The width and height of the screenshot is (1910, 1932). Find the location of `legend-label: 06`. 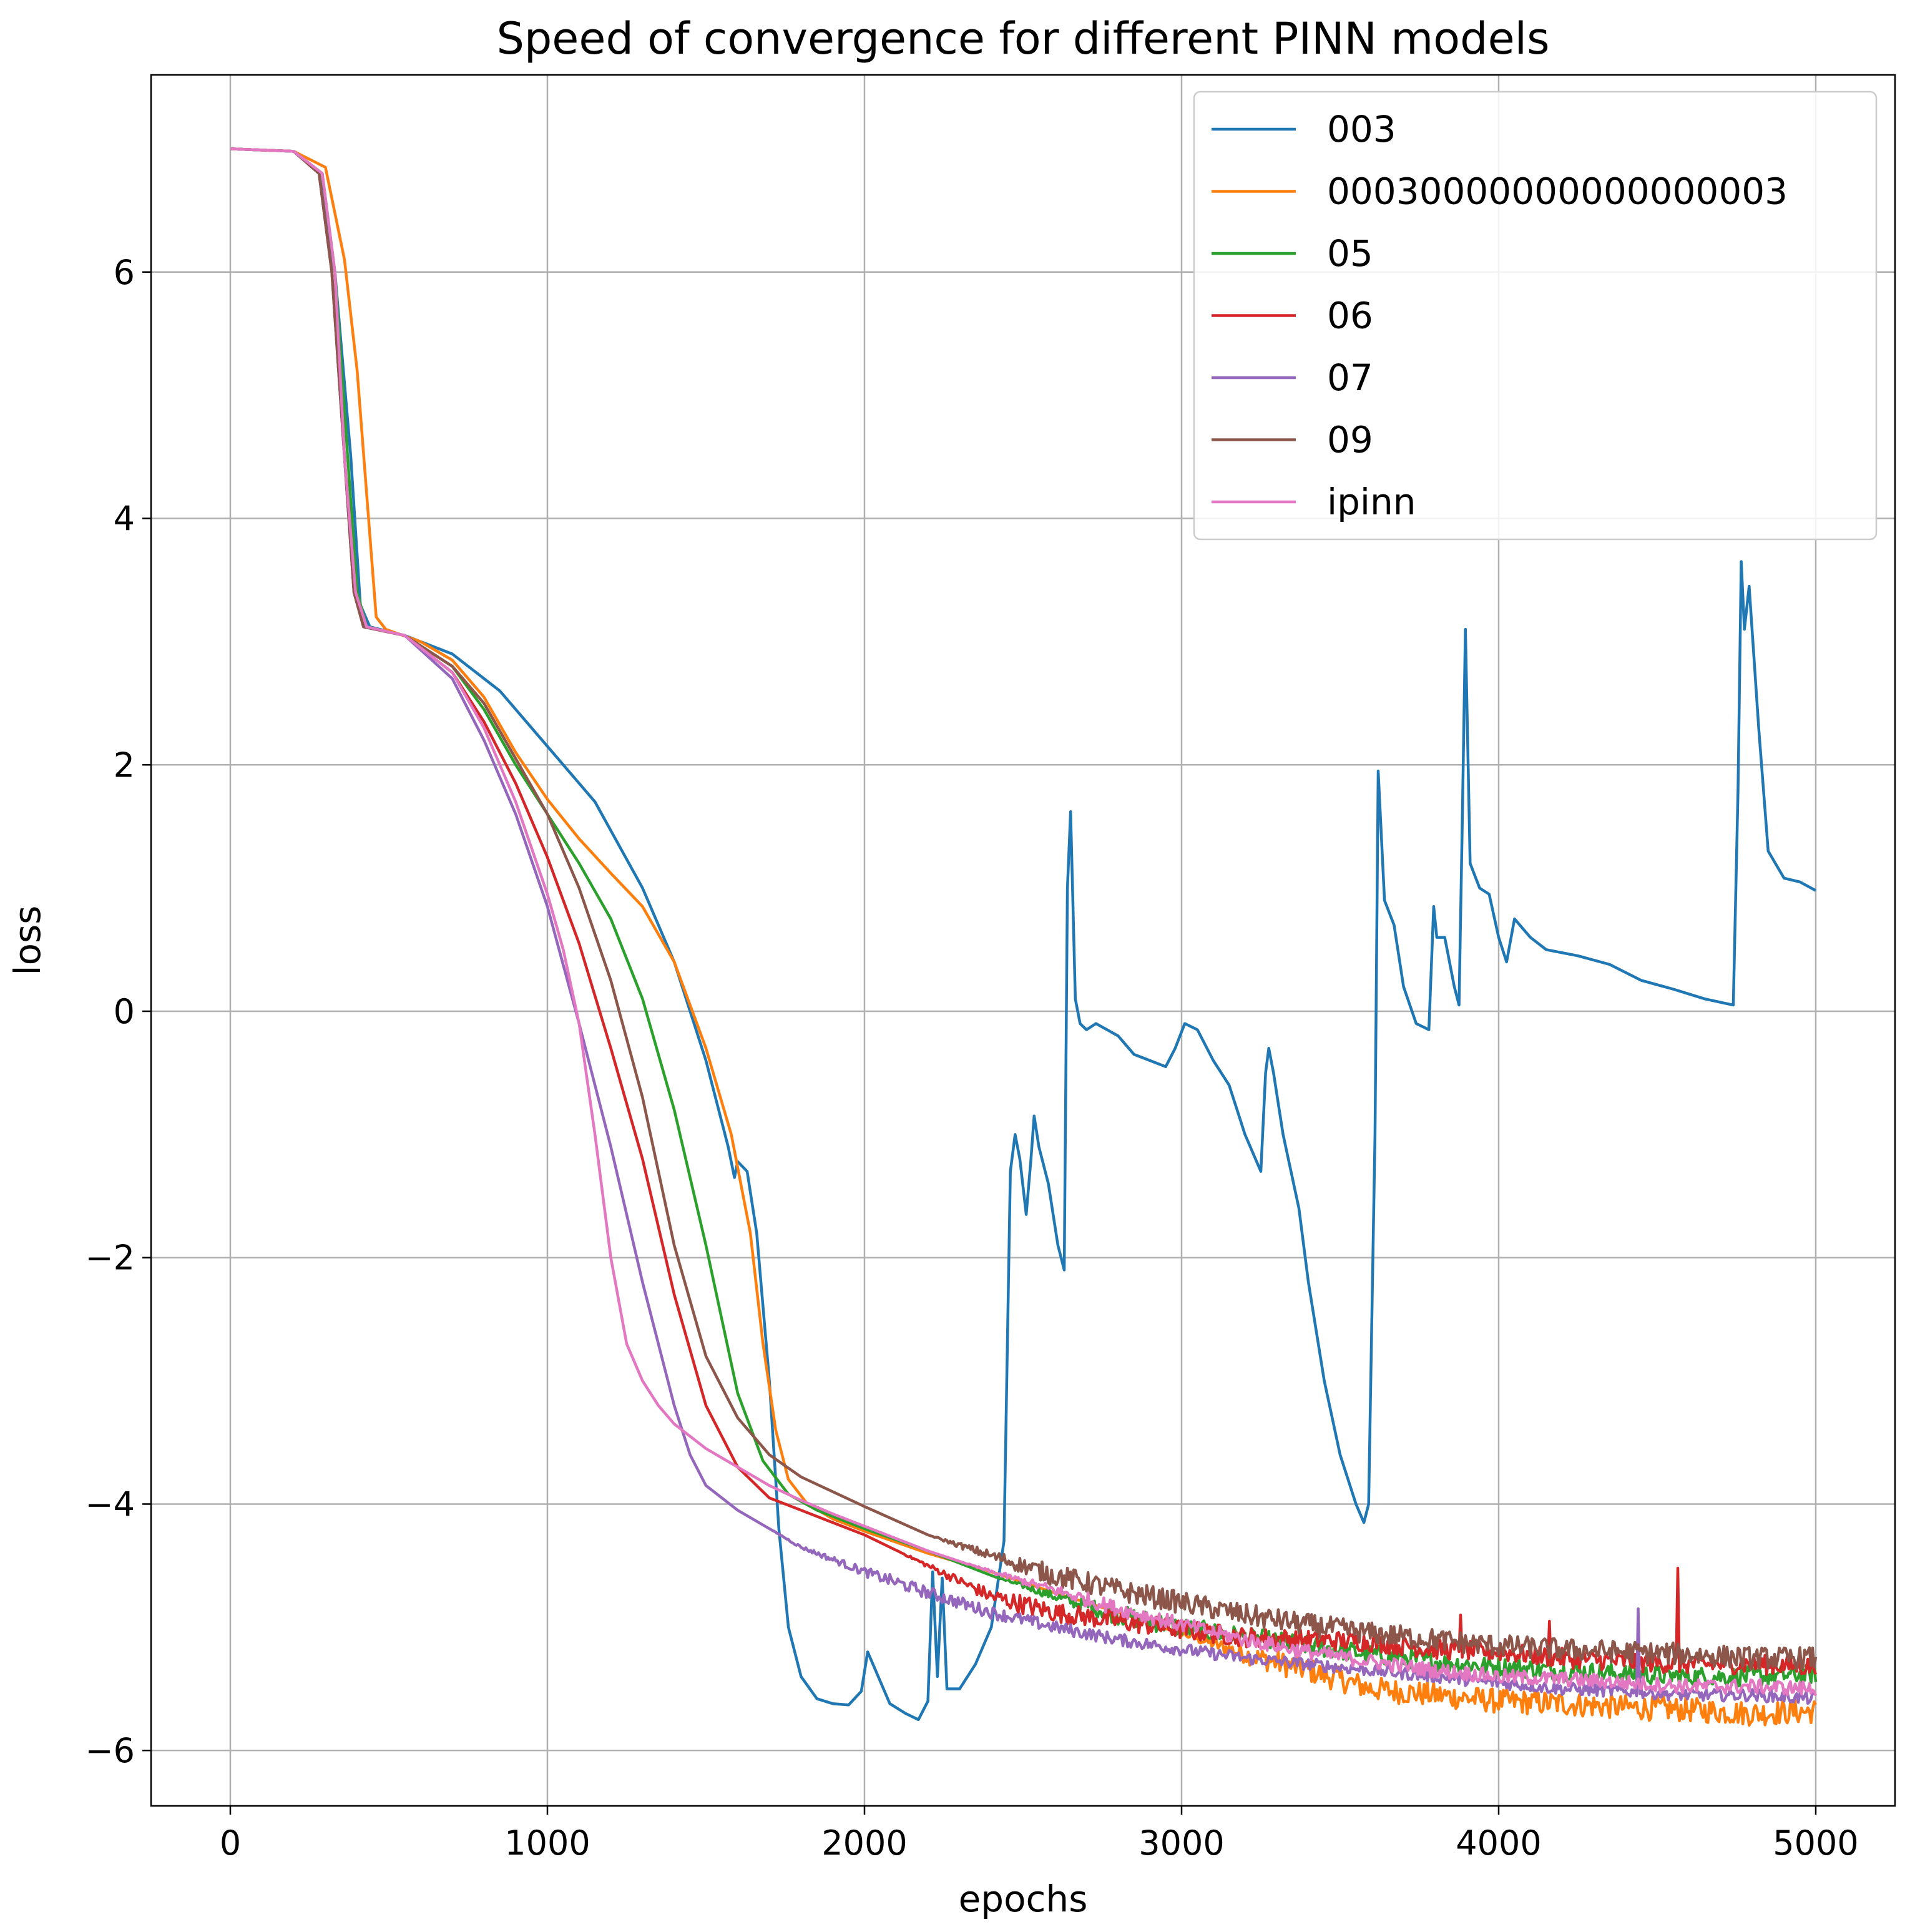

legend-label: 06 is located at coordinates (1350, 316).